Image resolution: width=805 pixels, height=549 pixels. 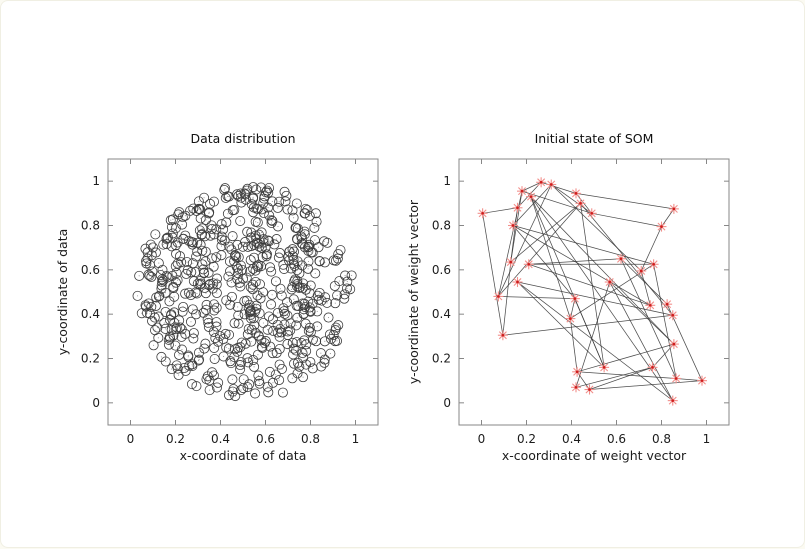 What do you see at coordinates (482, 439) in the screenshot?
I see `som-initial-xtick-label: 0` at bounding box center [482, 439].